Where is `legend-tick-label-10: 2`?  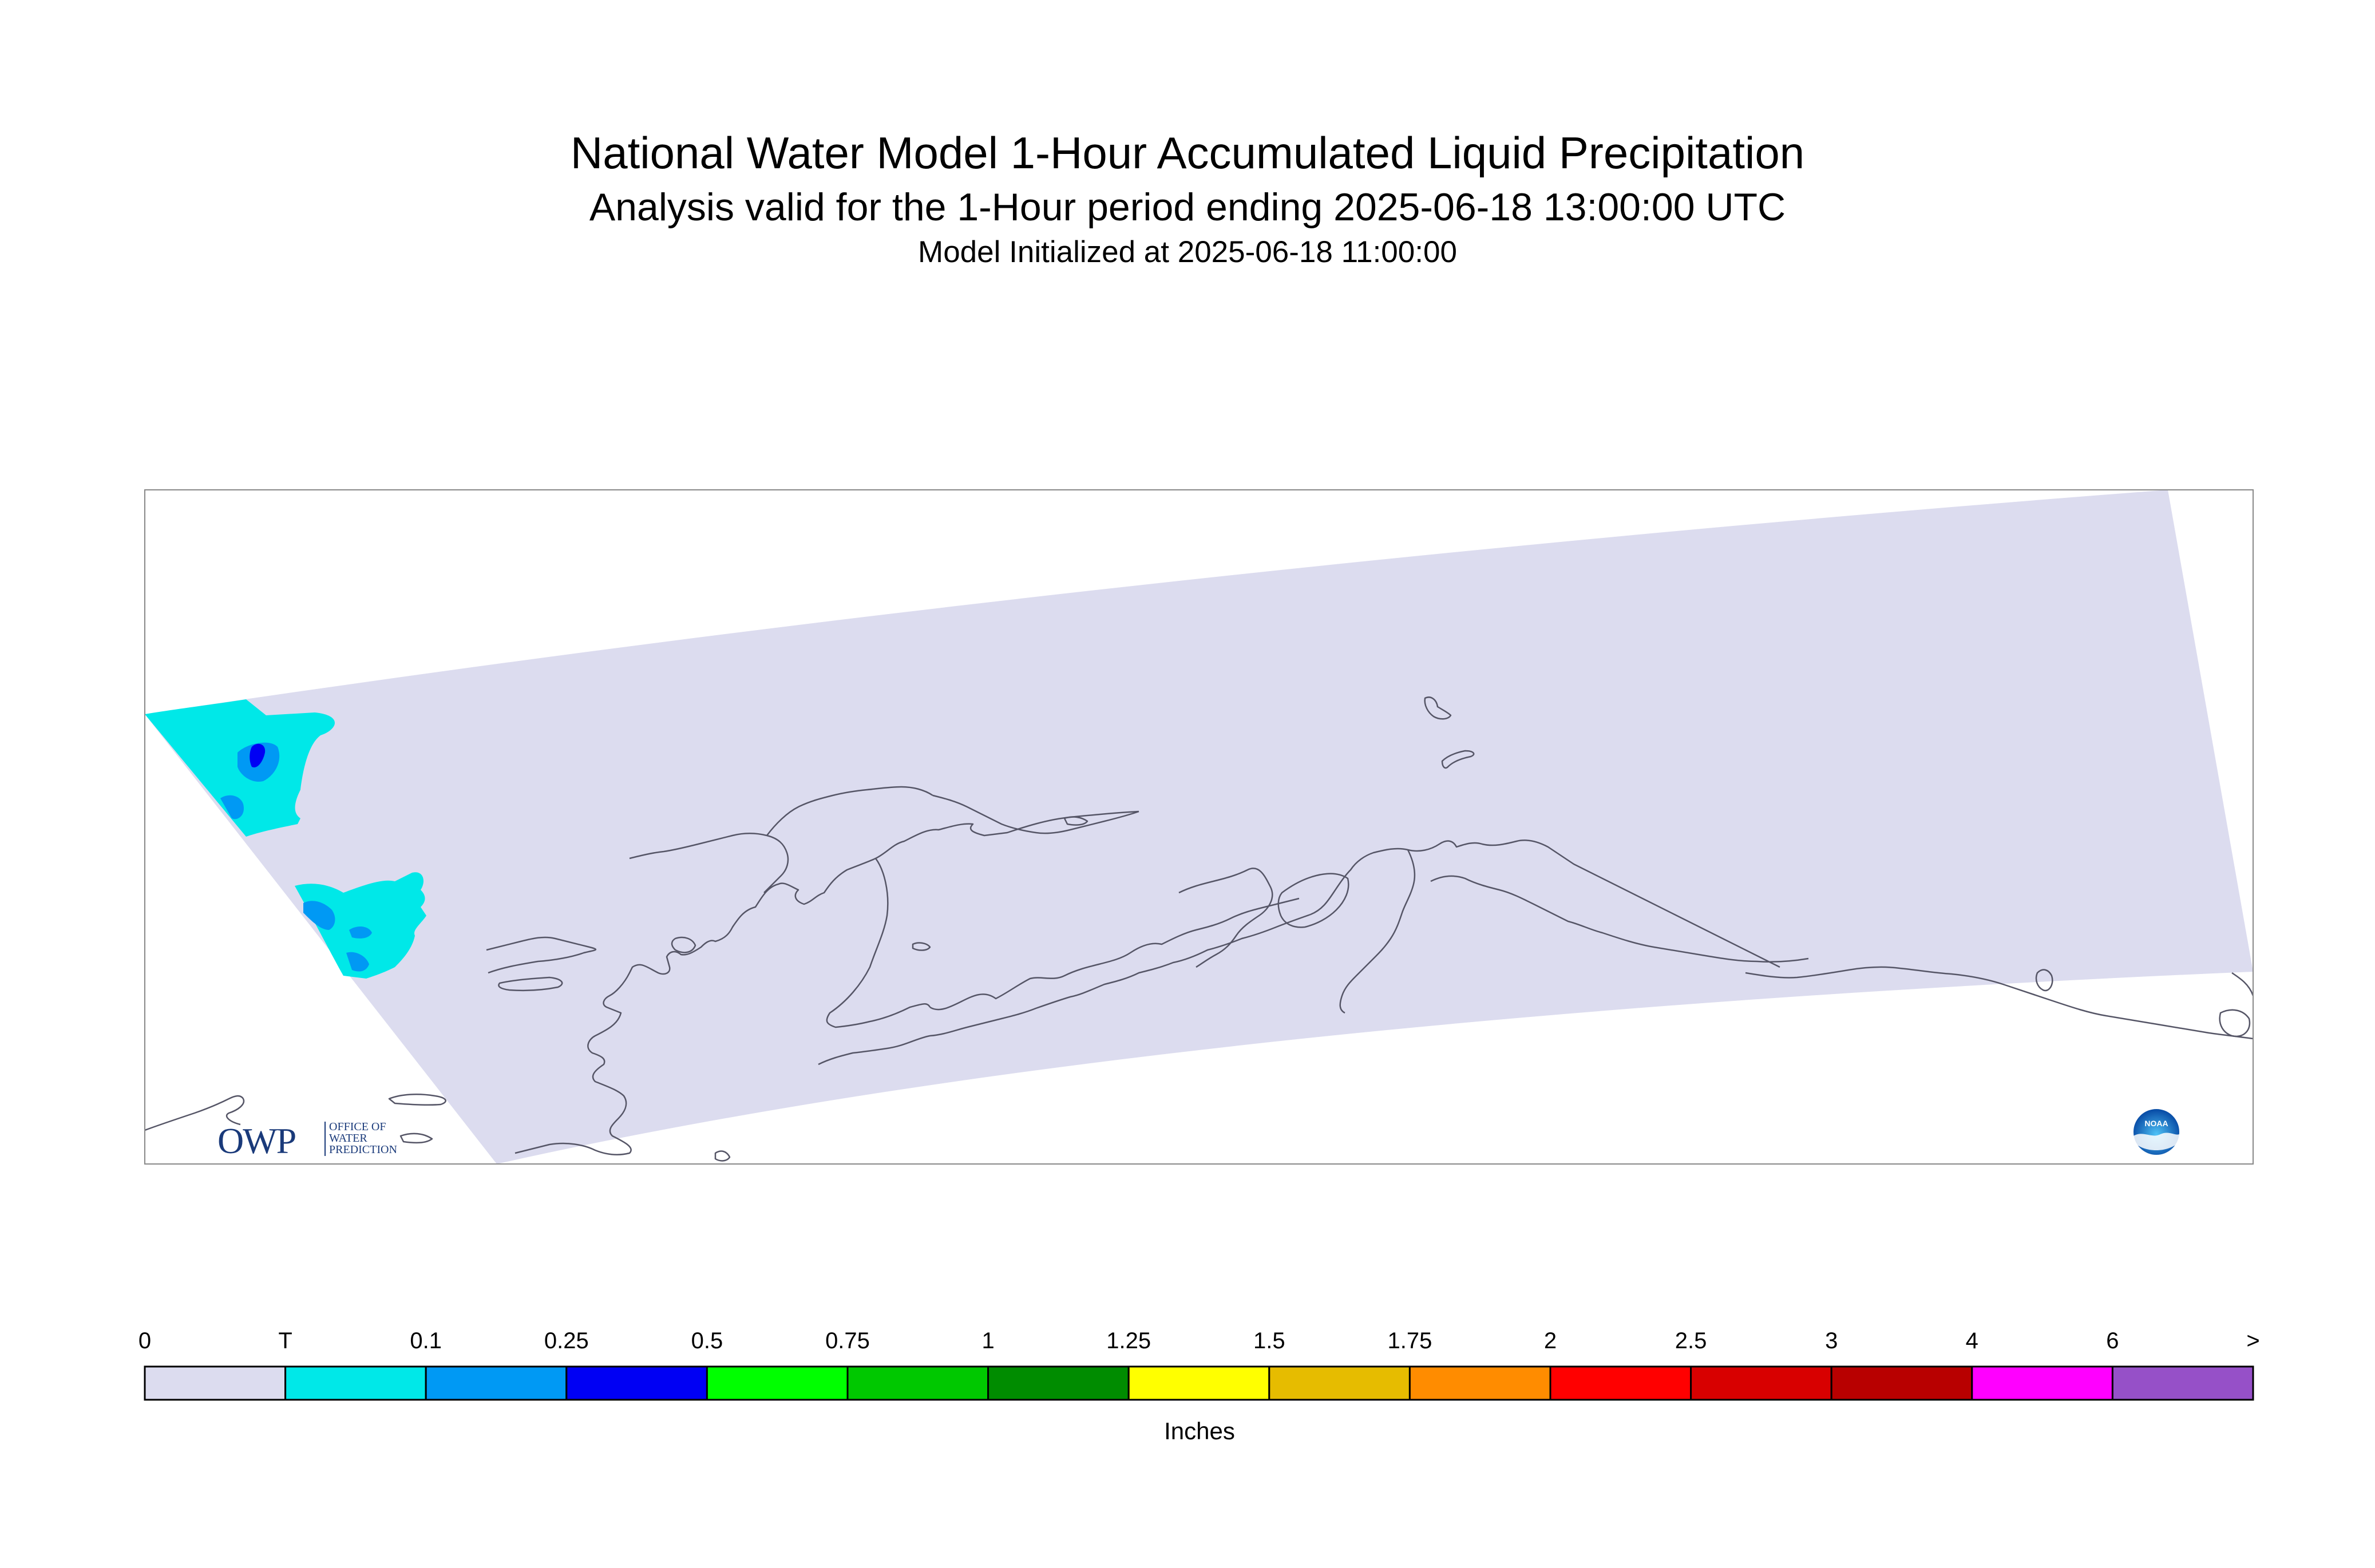 legend-tick-label-10: 2 is located at coordinates (1551, 1340).